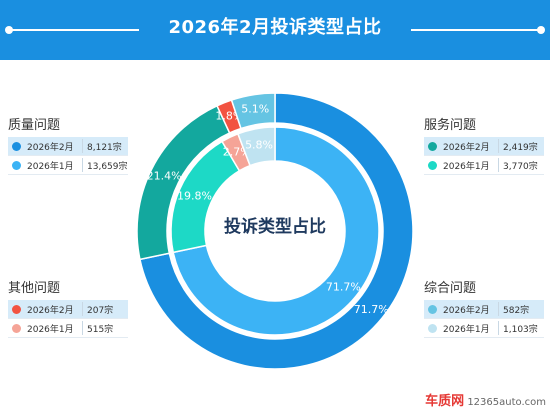 The height and width of the screenshot is (412, 550). What do you see at coordinates (100, 310) in the screenshot?
I see `count-value: 207宗` at bounding box center [100, 310].